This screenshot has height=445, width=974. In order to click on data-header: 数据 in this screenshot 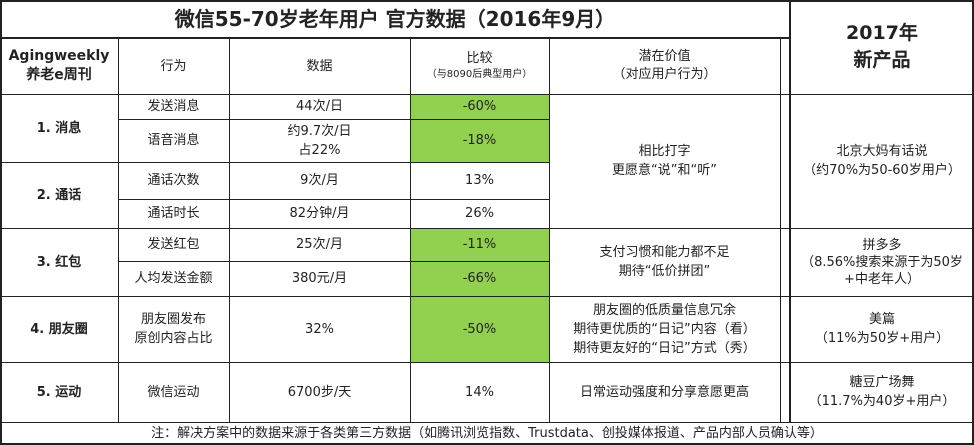, I will do `click(319, 66)`.